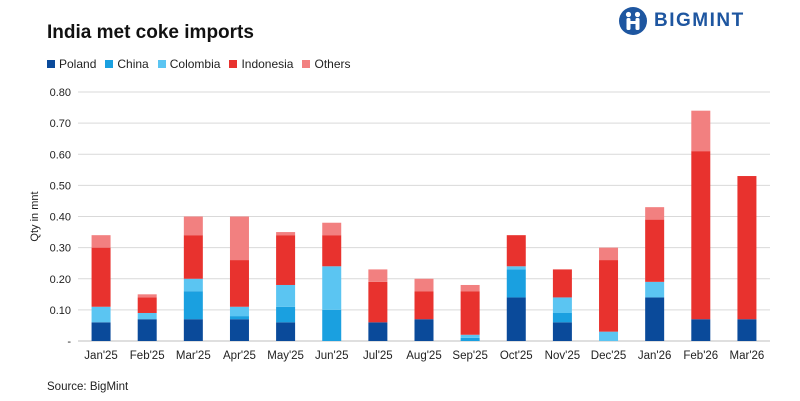  What do you see at coordinates (700, 356) in the screenshot?
I see `x-tick-label: Feb'26` at bounding box center [700, 356].